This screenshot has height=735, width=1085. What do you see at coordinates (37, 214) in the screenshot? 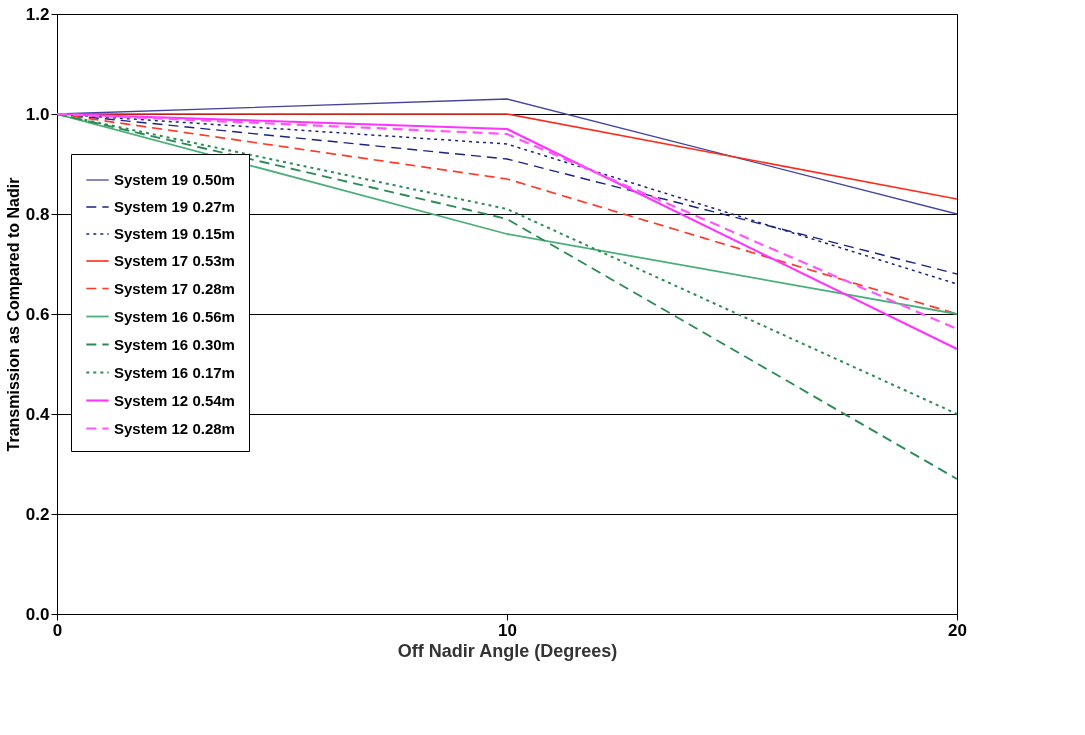
I see `y-tick-label: 0.8` at bounding box center [37, 214].